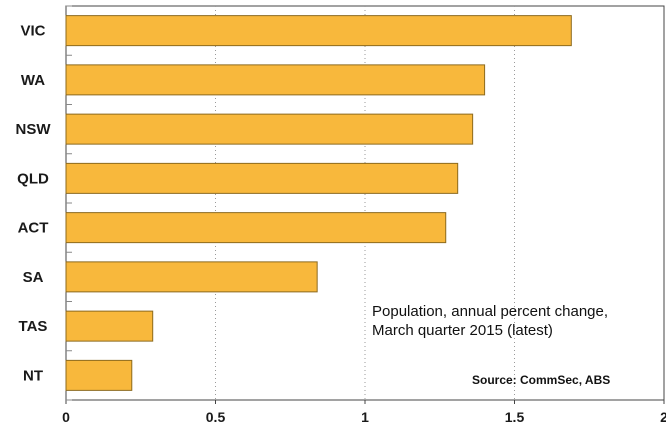 This screenshot has height=430, width=666. I want to click on x-tick-label: 0, so click(66, 417).